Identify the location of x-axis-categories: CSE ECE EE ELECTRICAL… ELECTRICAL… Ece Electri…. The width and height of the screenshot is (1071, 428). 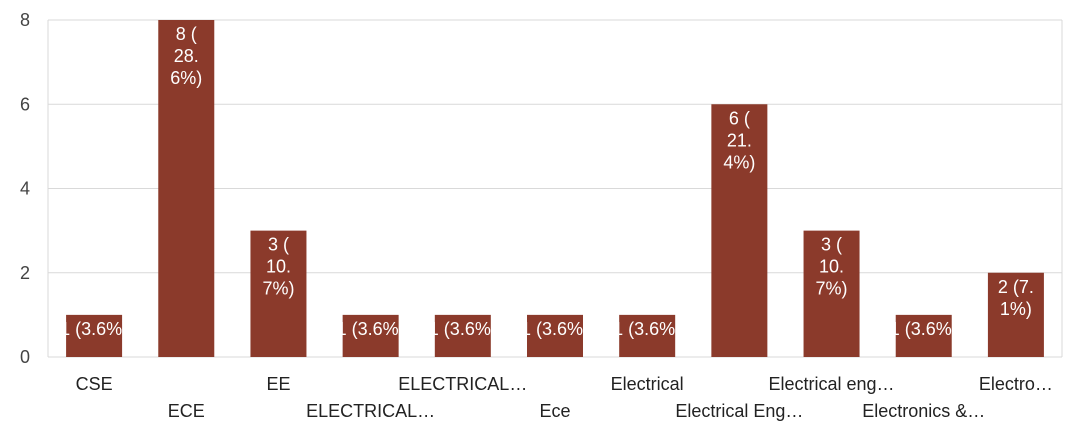
(564, 397).